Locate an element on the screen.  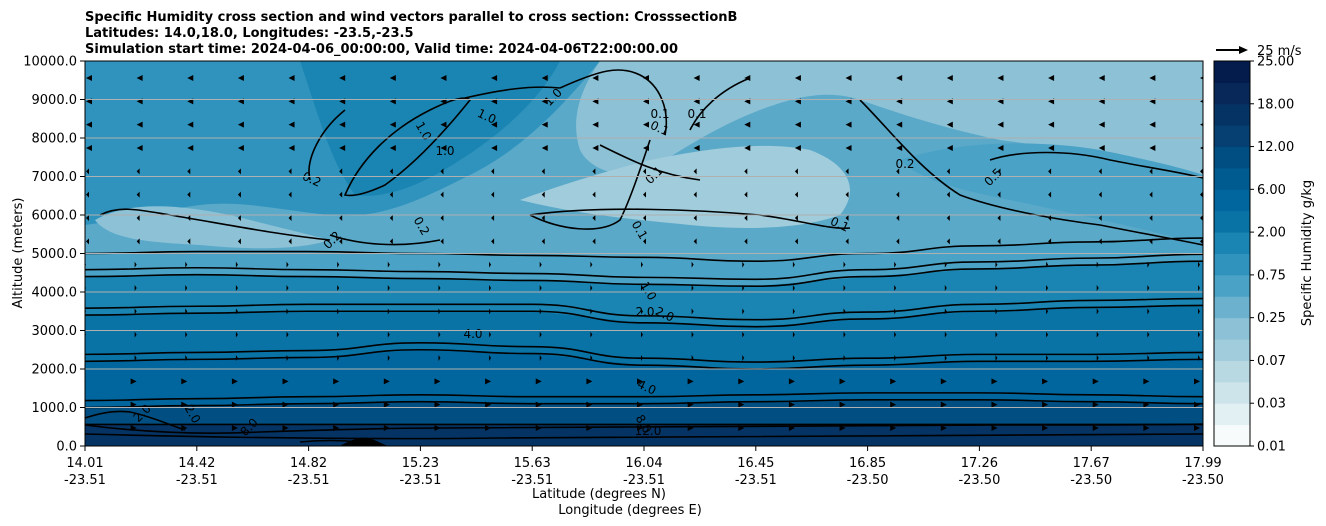
colorbar-tick-label: 12.00 is located at coordinates (1275, 147).